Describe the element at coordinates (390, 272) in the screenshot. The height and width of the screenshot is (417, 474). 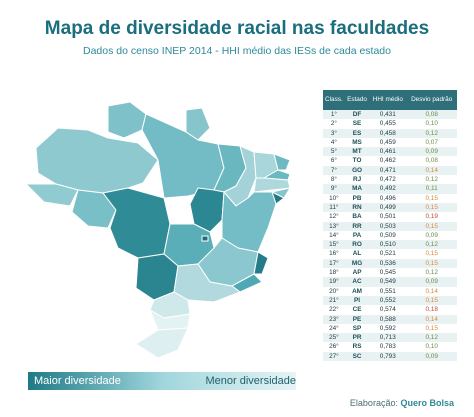
I see `table-row: 18° AP 0,545 0,12` at that location.